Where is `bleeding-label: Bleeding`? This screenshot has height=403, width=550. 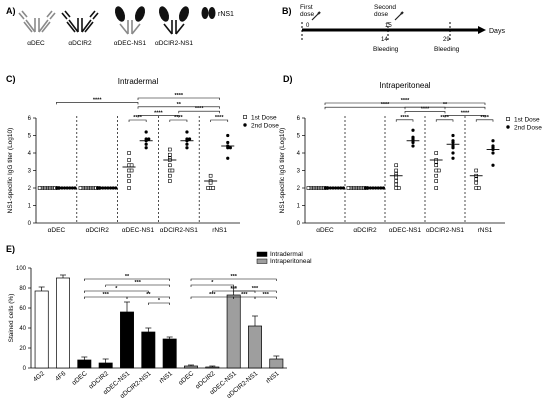
bleeding-label: Bleeding is located at coordinates (386, 49).